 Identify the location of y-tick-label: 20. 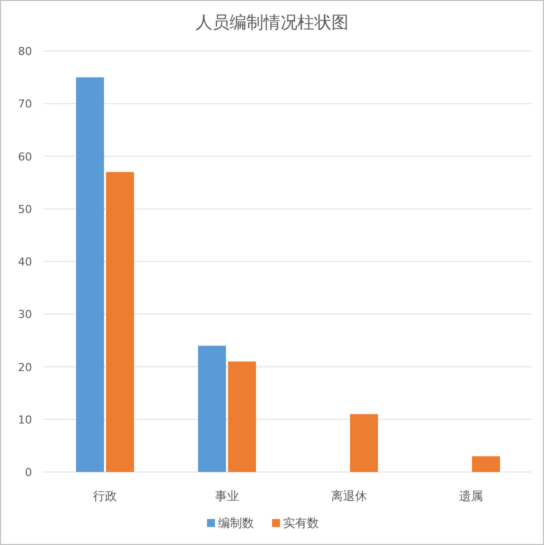
(25, 367).